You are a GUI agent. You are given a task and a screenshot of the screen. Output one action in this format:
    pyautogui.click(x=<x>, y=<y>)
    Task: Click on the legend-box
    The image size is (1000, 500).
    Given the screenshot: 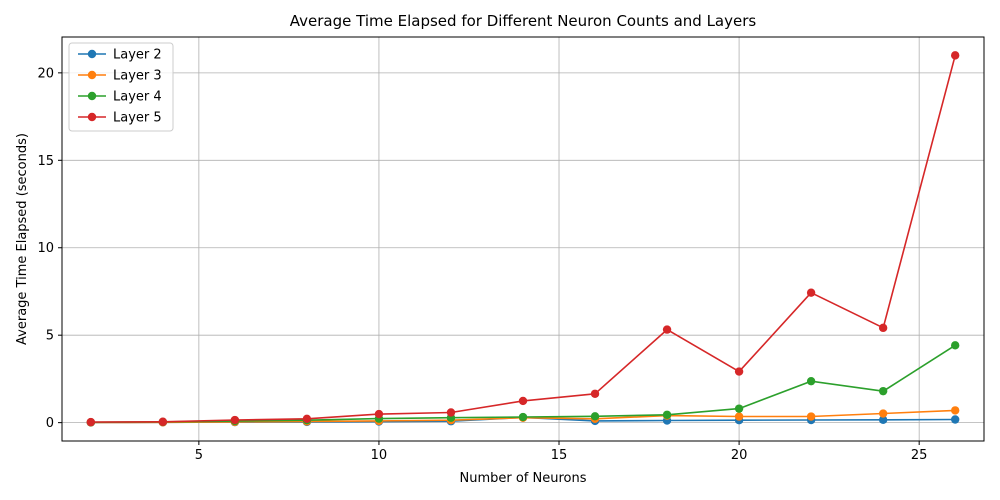 What is the action you would take?
    pyautogui.click(x=121, y=87)
    